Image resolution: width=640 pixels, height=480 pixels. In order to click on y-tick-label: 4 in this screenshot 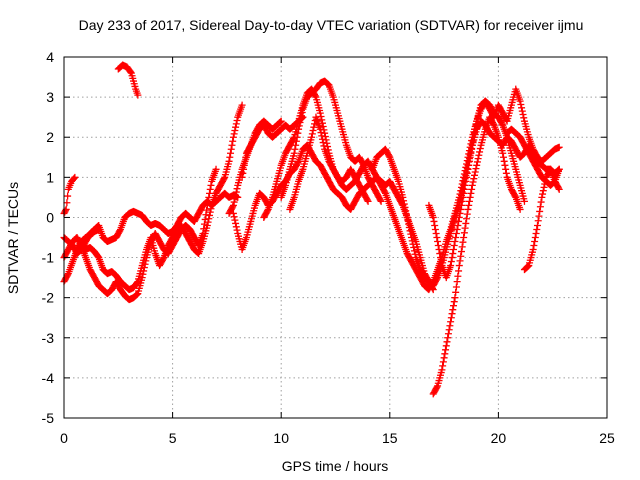, I will do `click(50, 57)`.